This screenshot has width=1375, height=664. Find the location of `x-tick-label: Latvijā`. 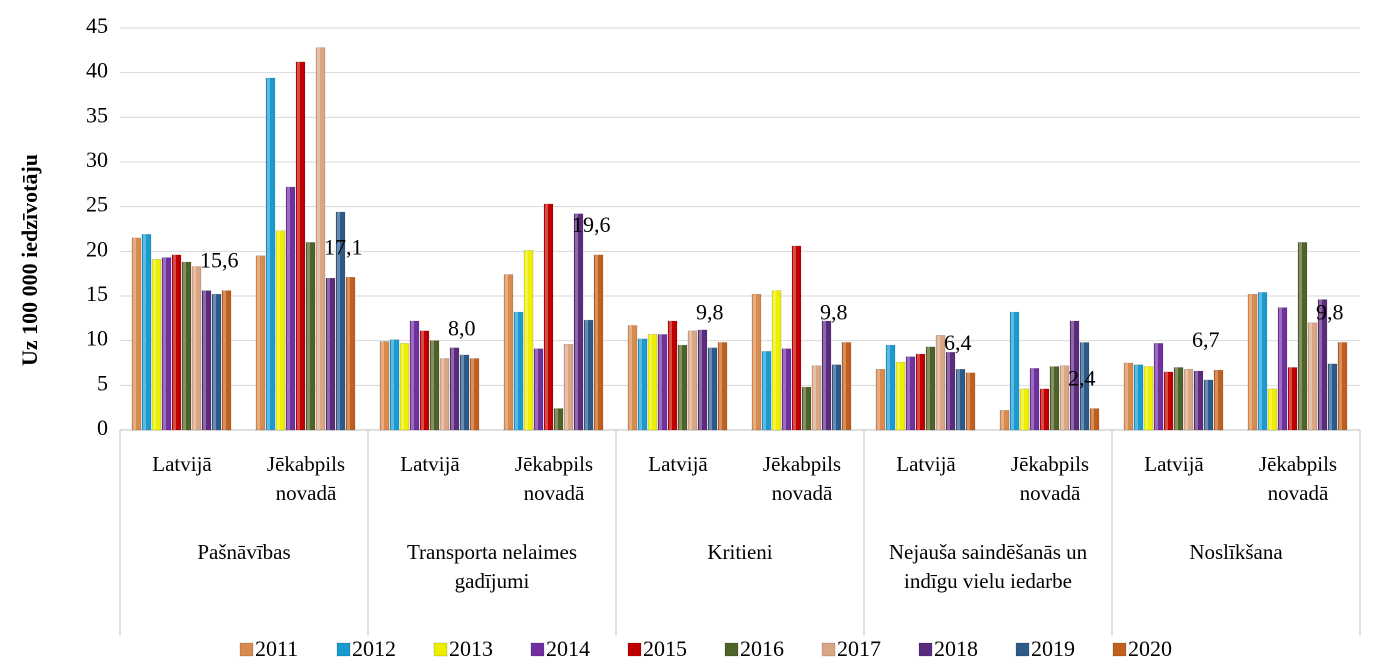

x-tick-label: Latvijā is located at coordinates (182, 464).